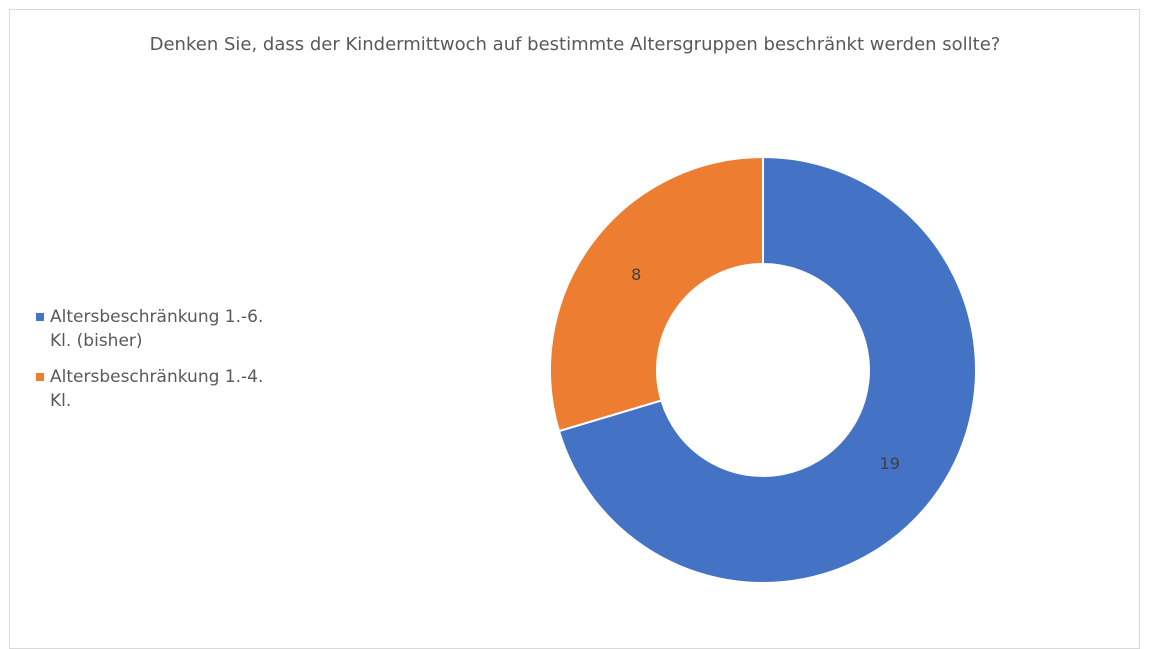 This screenshot has height=649, width=1151. I want to click on legend-item: Altersbeschränkung 1.-6. Kl. (bisher), so click(161, 329).